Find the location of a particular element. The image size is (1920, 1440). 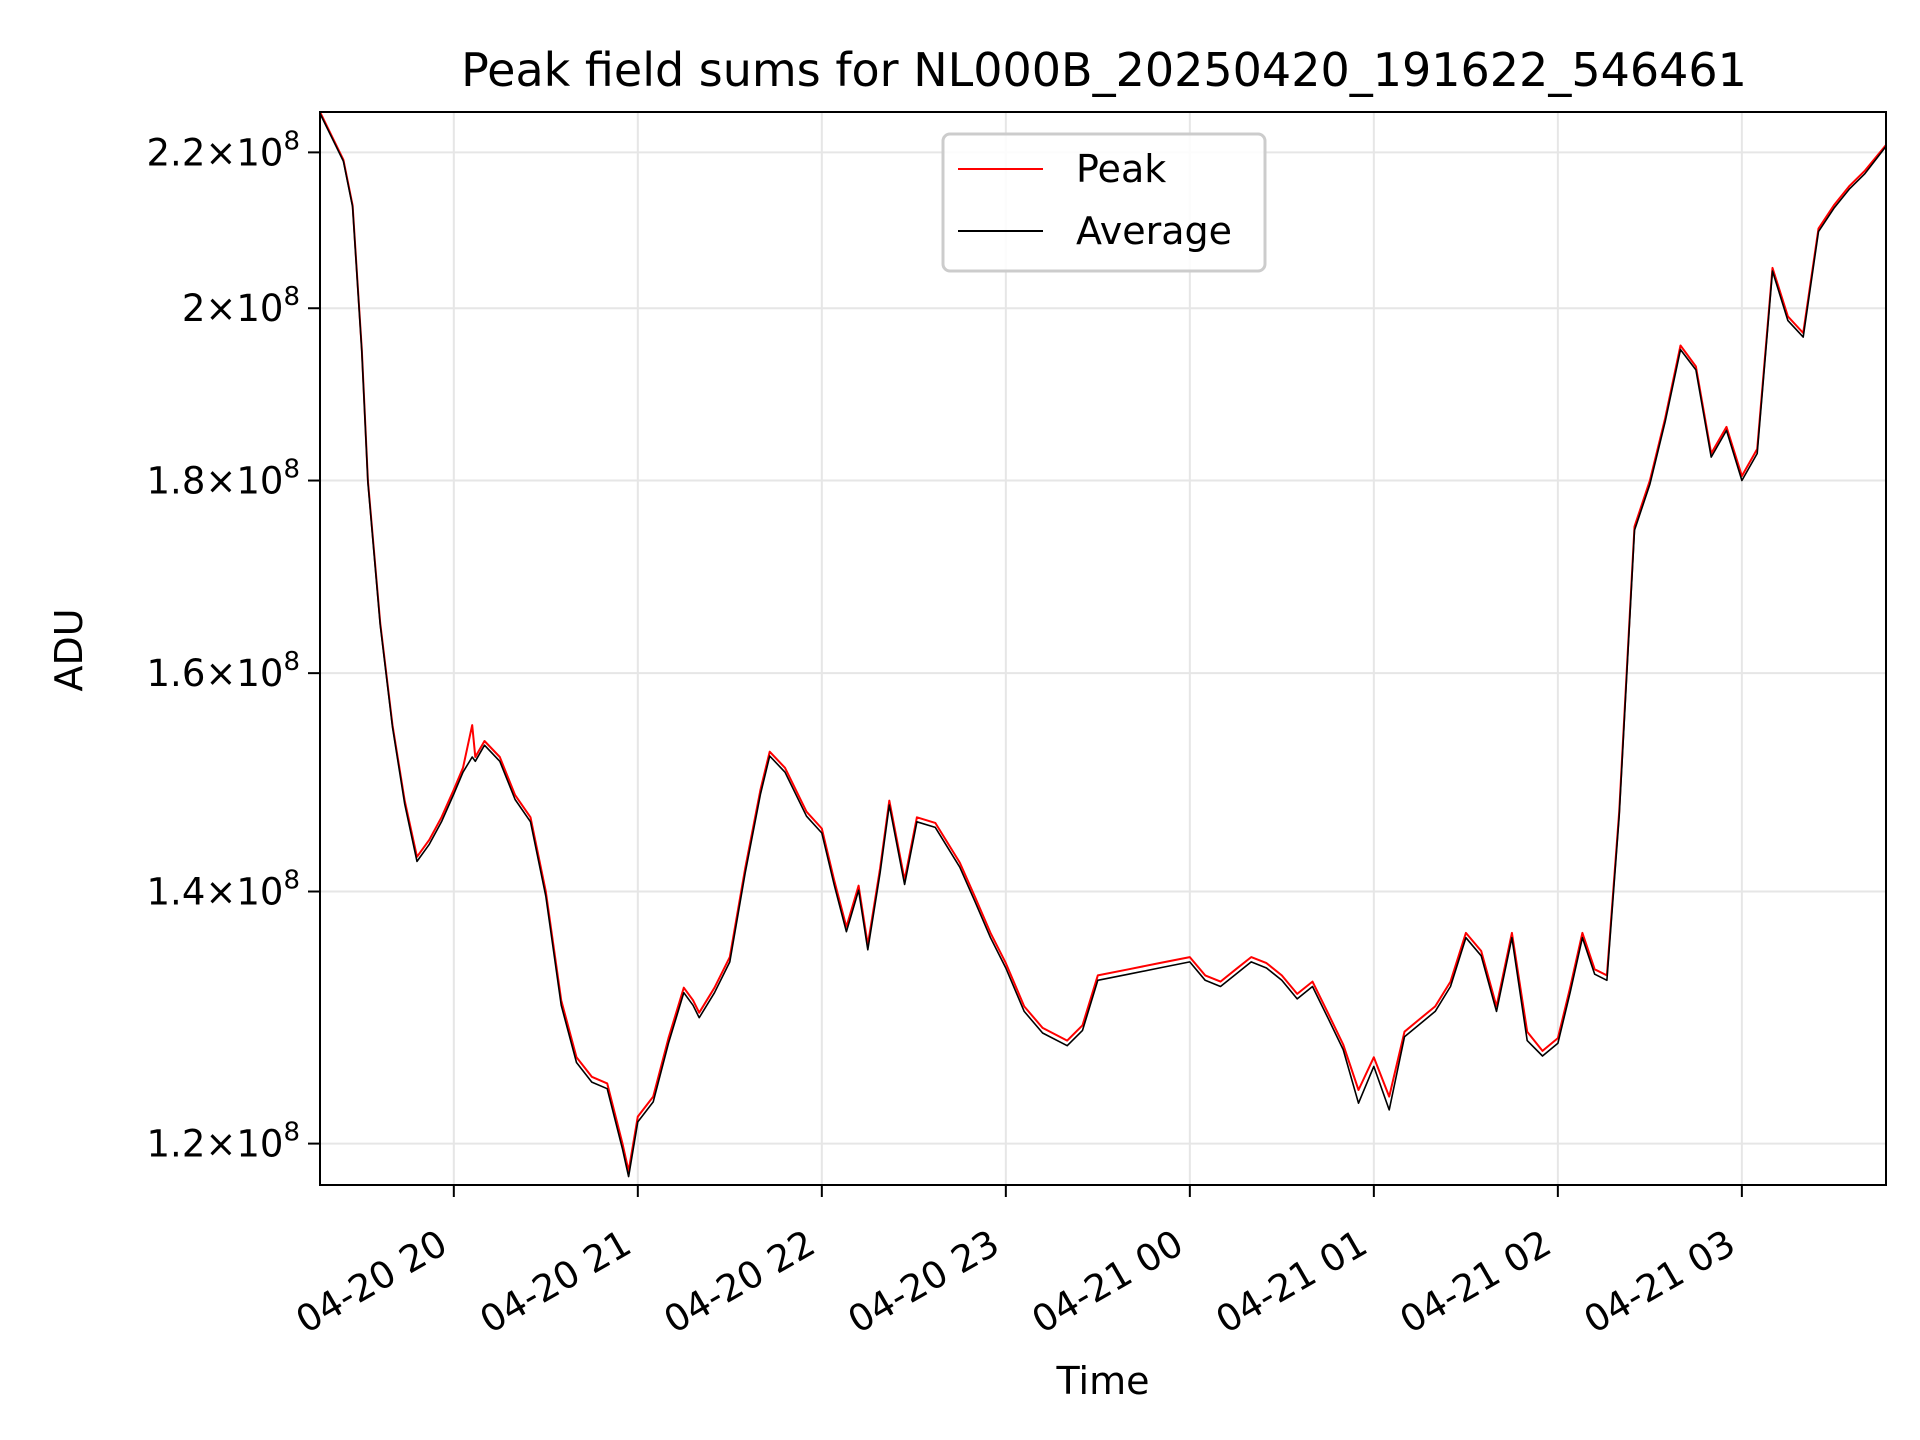

y-tick-label: 1.2×108 is located at coordinates (223, 1142).